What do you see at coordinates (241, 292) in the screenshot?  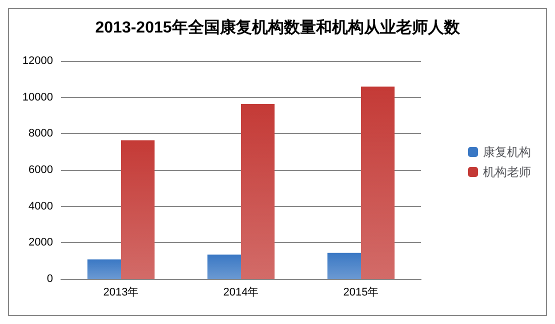 I see `x-tick-label: 2014年` at bounding box center [241, 292].